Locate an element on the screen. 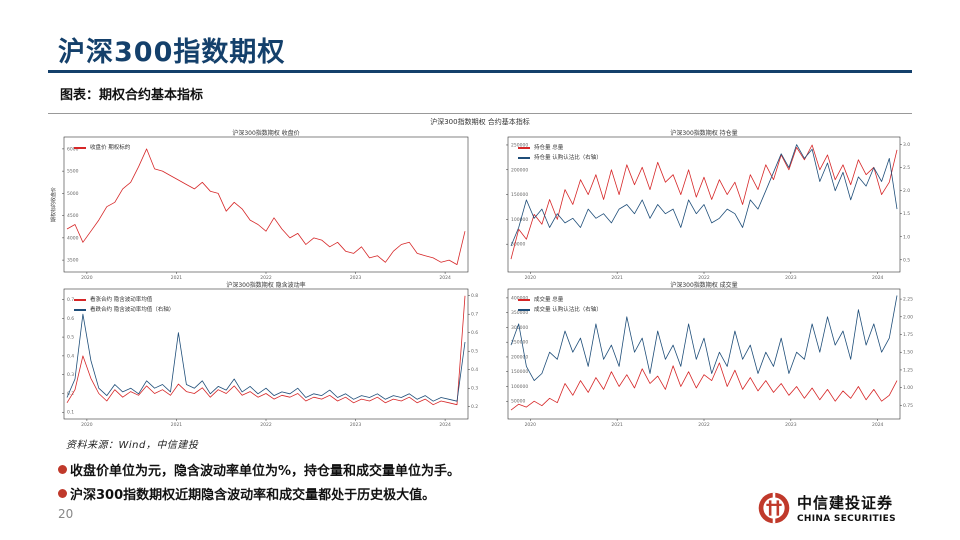 Image resolution: width=960 pixels, height=540 pixels. y2-tick-label: 2.0 is located at coordinates (906, 191).